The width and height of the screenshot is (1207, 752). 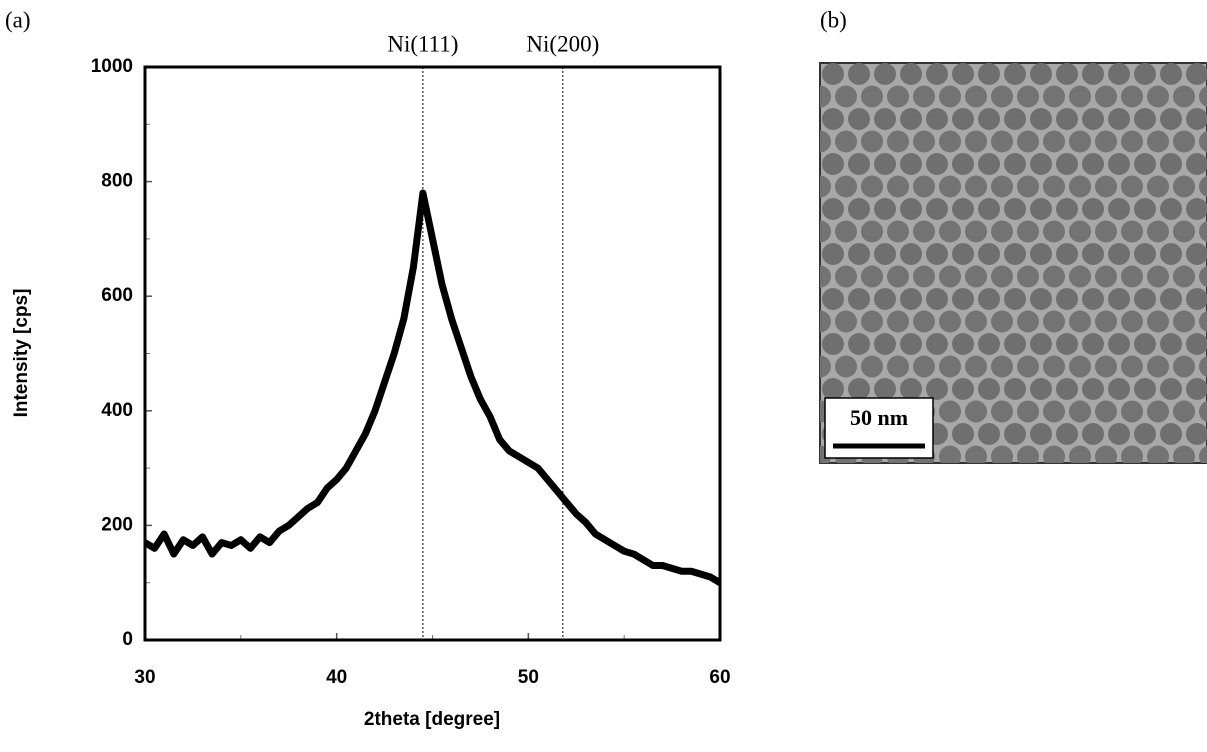 What do you see at coordinates (719, 677) in the screenshot?
I see `x-tick-label: 60` at bounding box center [719, 677].